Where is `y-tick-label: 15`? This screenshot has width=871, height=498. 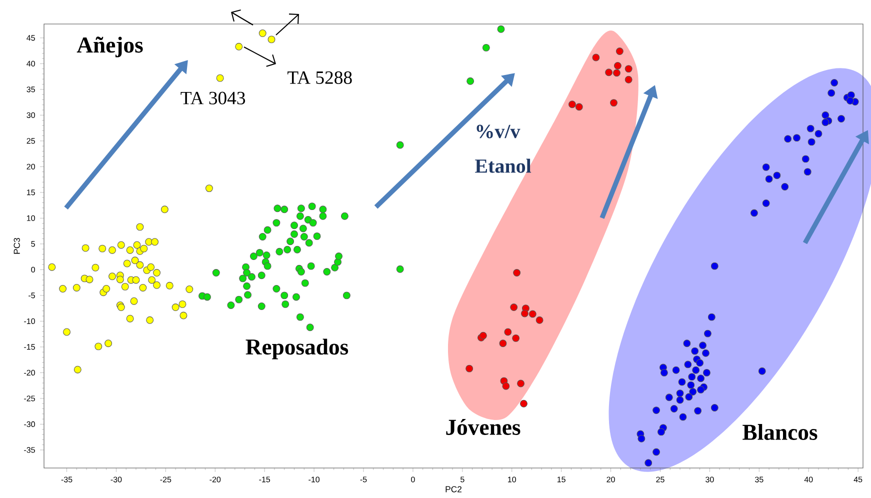 y-tick-label: 15 is located at coordinates (31, 193).